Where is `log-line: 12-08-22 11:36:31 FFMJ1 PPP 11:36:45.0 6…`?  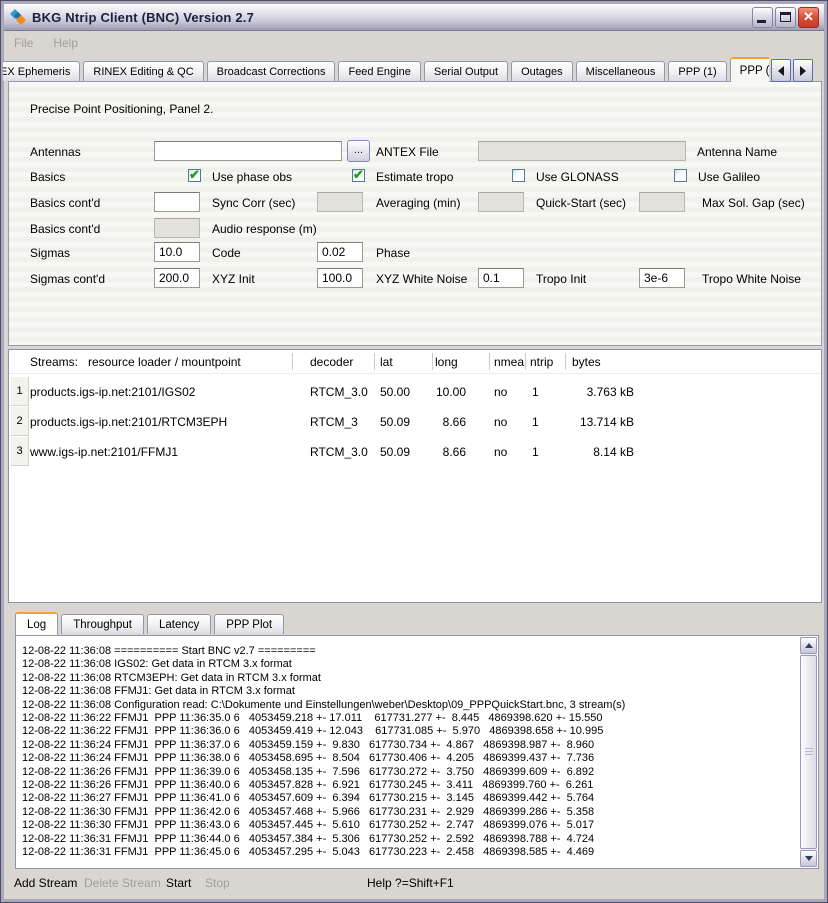 log-line: 12-08-22 11:36:31 FFMJ1 PPP 11:36:45.0 6… is located at coordinates (308, 852).